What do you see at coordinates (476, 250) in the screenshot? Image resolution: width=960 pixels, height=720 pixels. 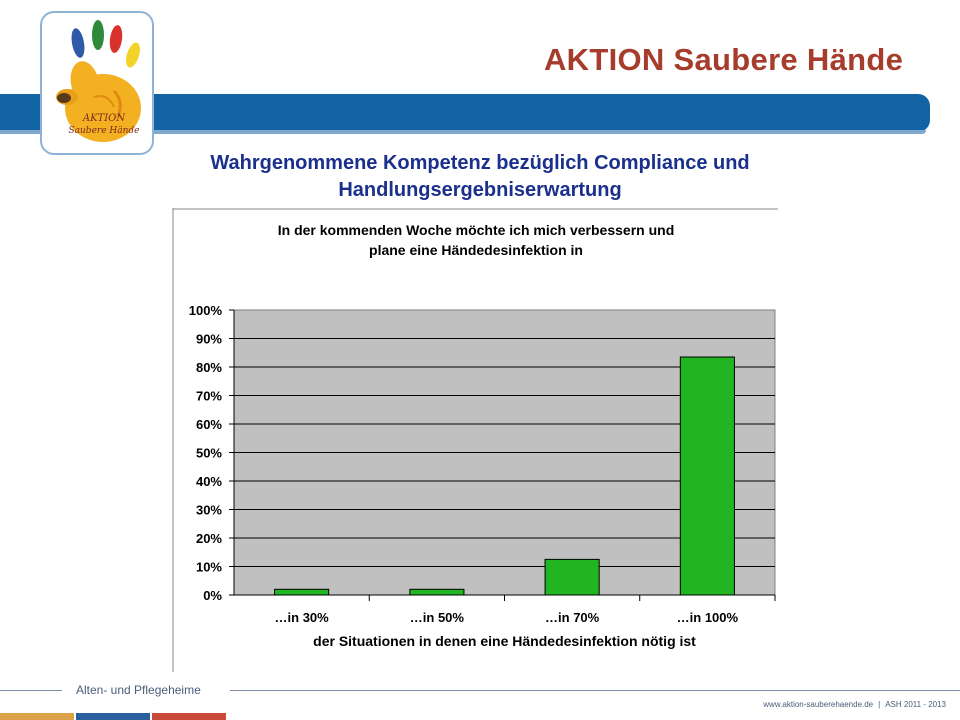 I see `chart-title-line-2: plane eine Händedesinfektion in` at bounding box center [476, 250].